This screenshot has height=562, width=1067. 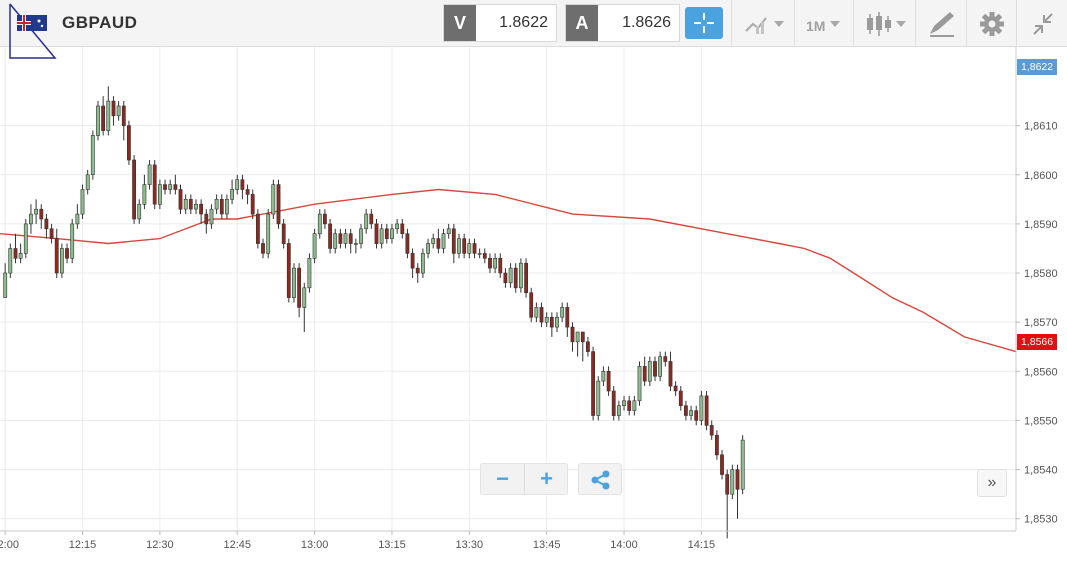 What do you see at coordinates (315, 545) in the screenshot?
I see `x-tick-label: 13:00` at bounding box center [315, 545].